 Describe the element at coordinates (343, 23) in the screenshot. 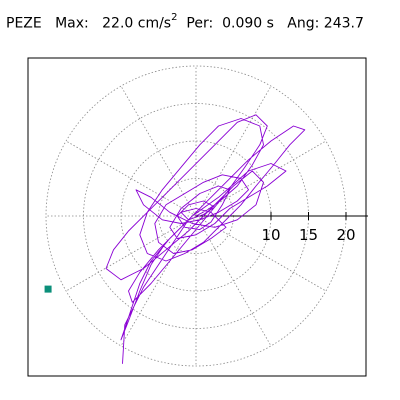

I see `angle-value: 243.7` at that location.